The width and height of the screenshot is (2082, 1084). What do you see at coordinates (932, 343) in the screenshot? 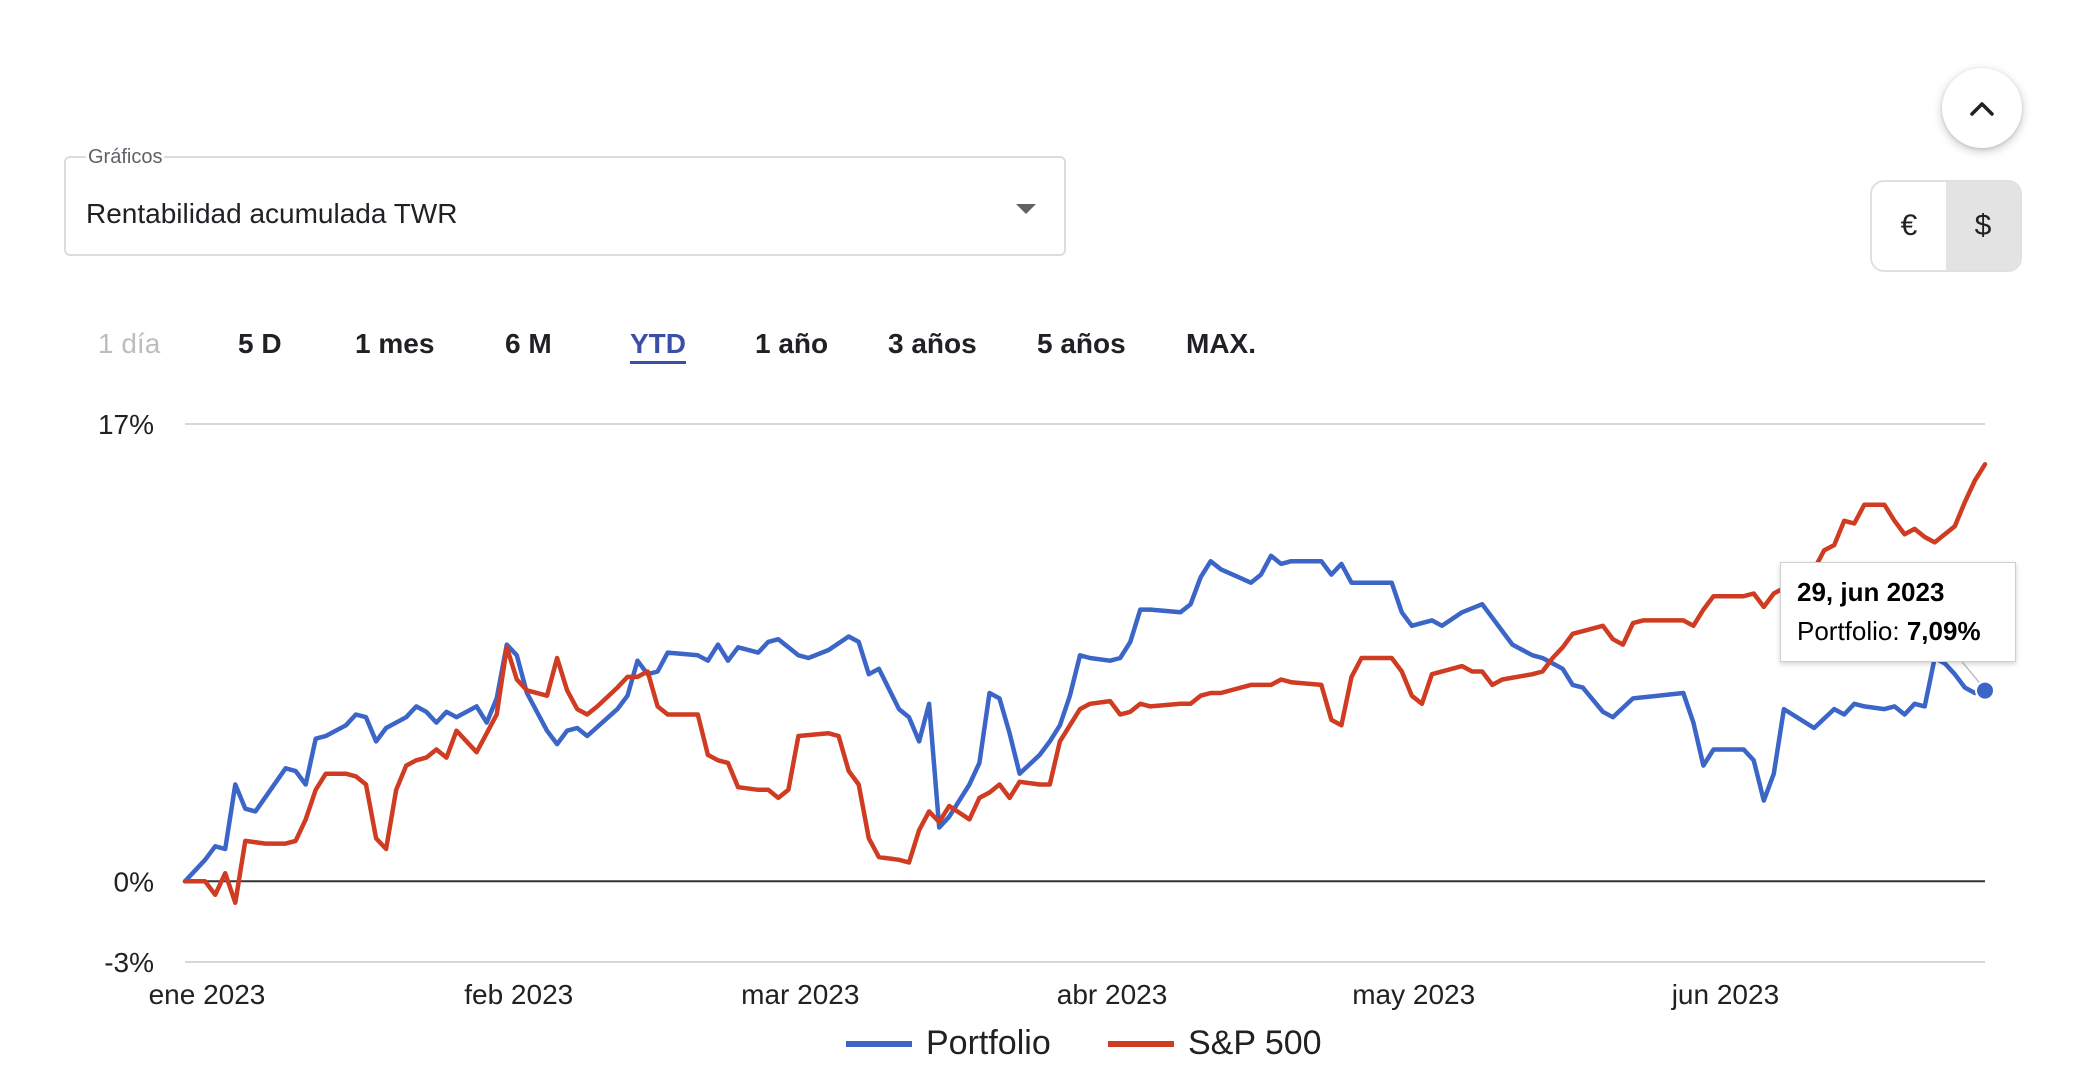
I see `range-3-anos: 3 años` at bounding box center [932, 343].